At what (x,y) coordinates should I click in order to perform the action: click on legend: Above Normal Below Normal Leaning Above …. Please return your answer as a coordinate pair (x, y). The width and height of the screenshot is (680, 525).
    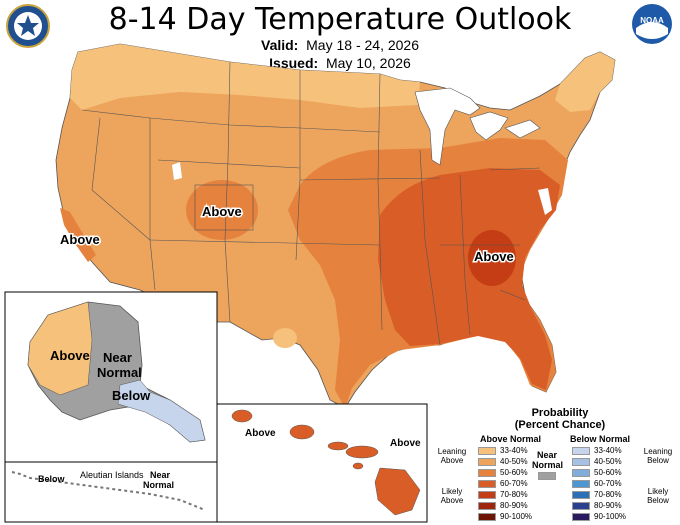
    Looking at the image, I should click on (555, 479).